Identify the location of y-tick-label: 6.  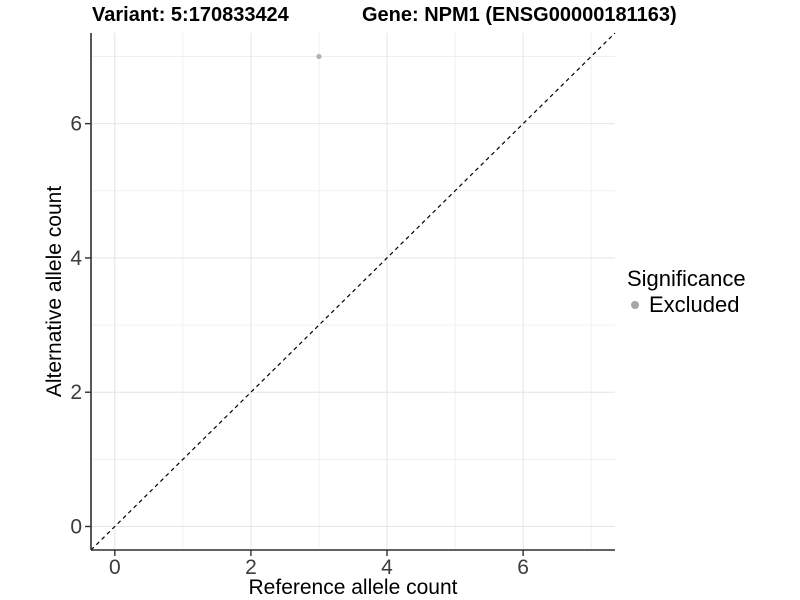
(76, 124).